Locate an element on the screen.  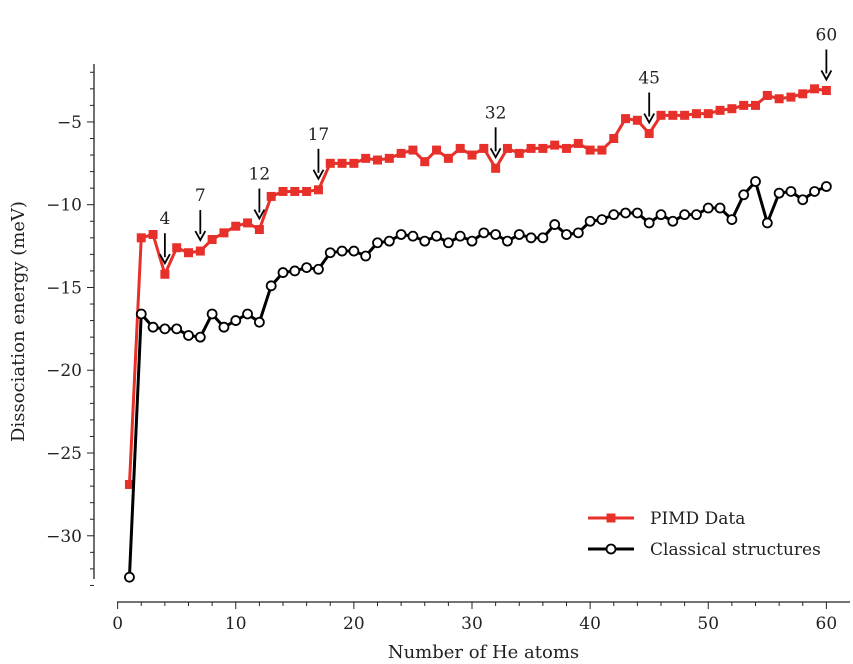
annotation-label: 60 is located at coordinates (827, 35).